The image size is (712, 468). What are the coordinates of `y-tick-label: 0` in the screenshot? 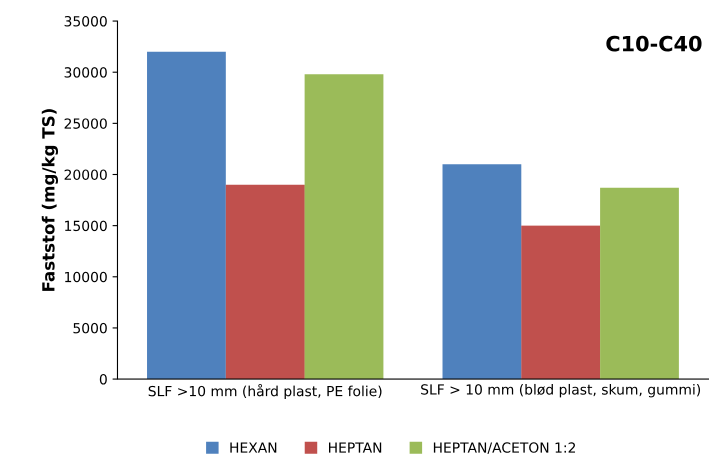 It's located at (103, 379).